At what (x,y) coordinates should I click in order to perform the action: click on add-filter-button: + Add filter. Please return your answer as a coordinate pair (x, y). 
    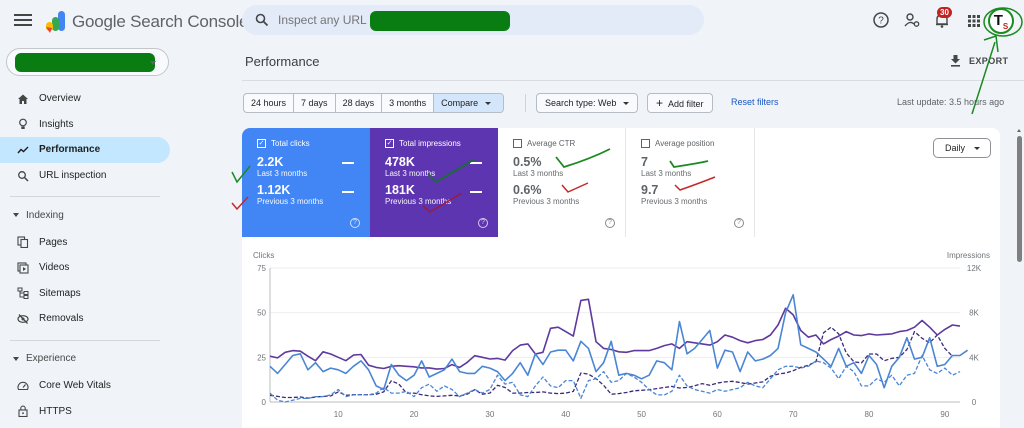
    Looking at the image, I should click on (680, 103).